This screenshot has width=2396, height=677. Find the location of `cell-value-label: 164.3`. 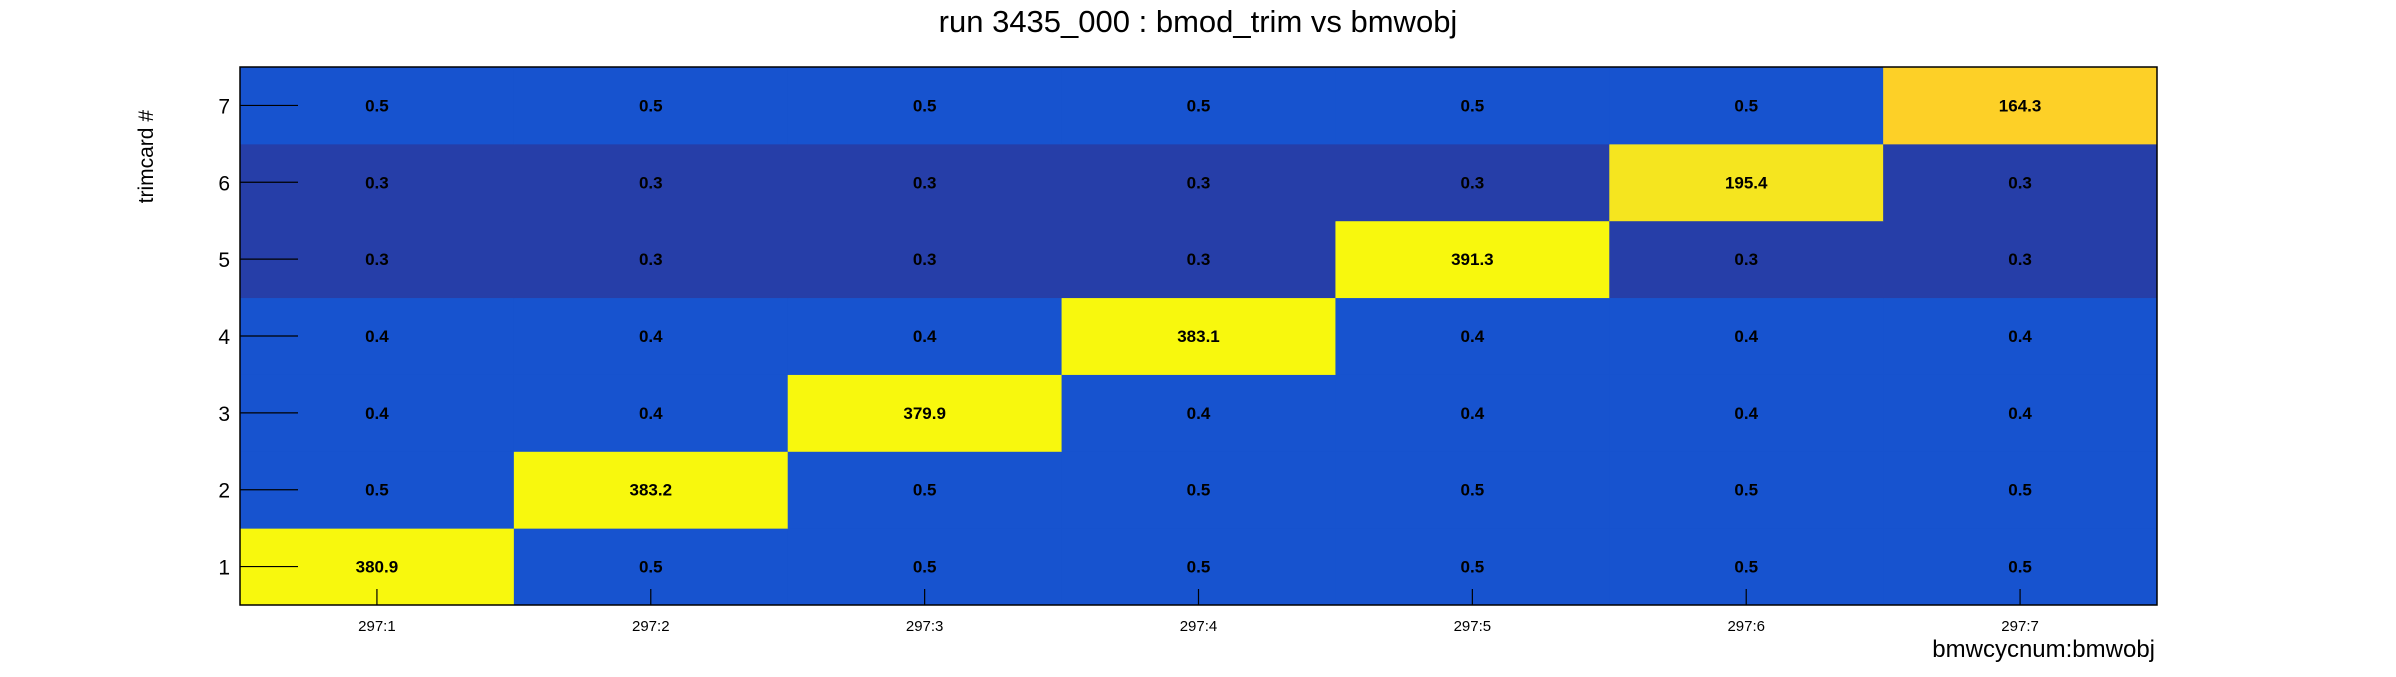

cell-value-label: 164.3 is located at coordinates (2020, 105).